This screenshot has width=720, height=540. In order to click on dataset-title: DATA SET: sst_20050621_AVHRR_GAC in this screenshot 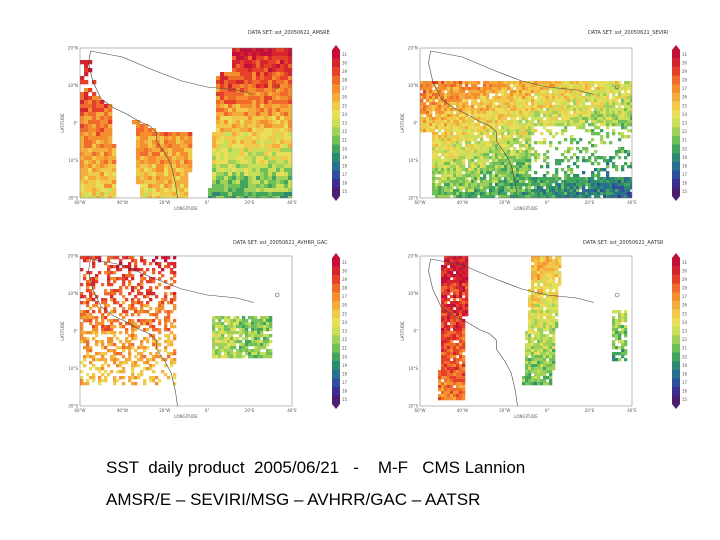, I will do `click(280, 243)`.